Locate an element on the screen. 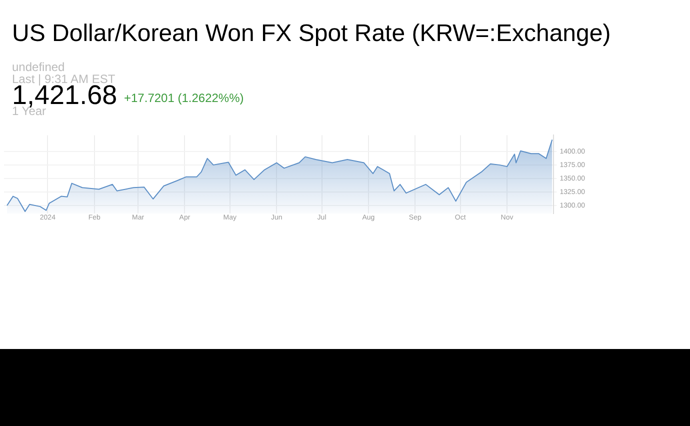  text: undefined is located at coordinates (38, 67).